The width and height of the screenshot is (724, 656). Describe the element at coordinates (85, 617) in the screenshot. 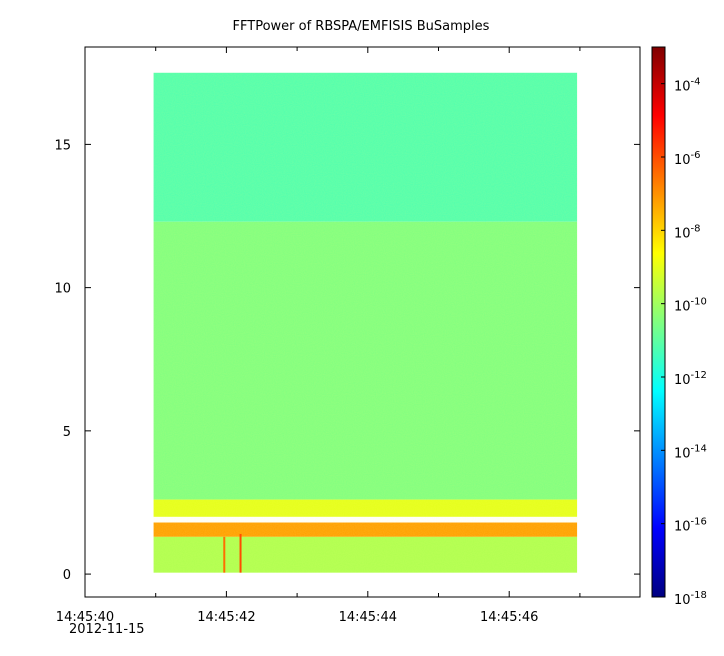

I see `x-tick-label-0: 14:45:40` at that location.